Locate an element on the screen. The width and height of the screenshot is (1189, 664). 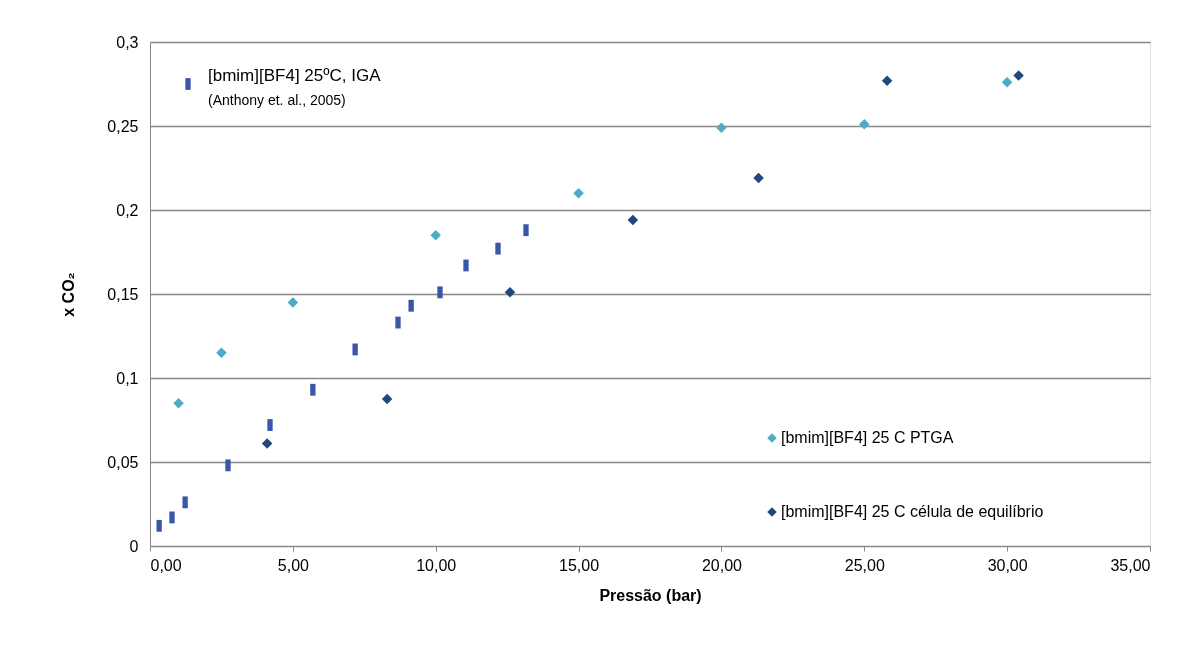
y-axis-title: x CO₂ is located at coordinates (69, 294).